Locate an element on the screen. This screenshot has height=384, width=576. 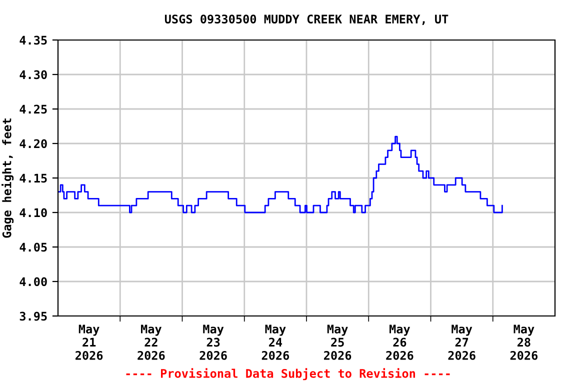
y-tick-label: 4.25 is located at coordinates (33, 109).